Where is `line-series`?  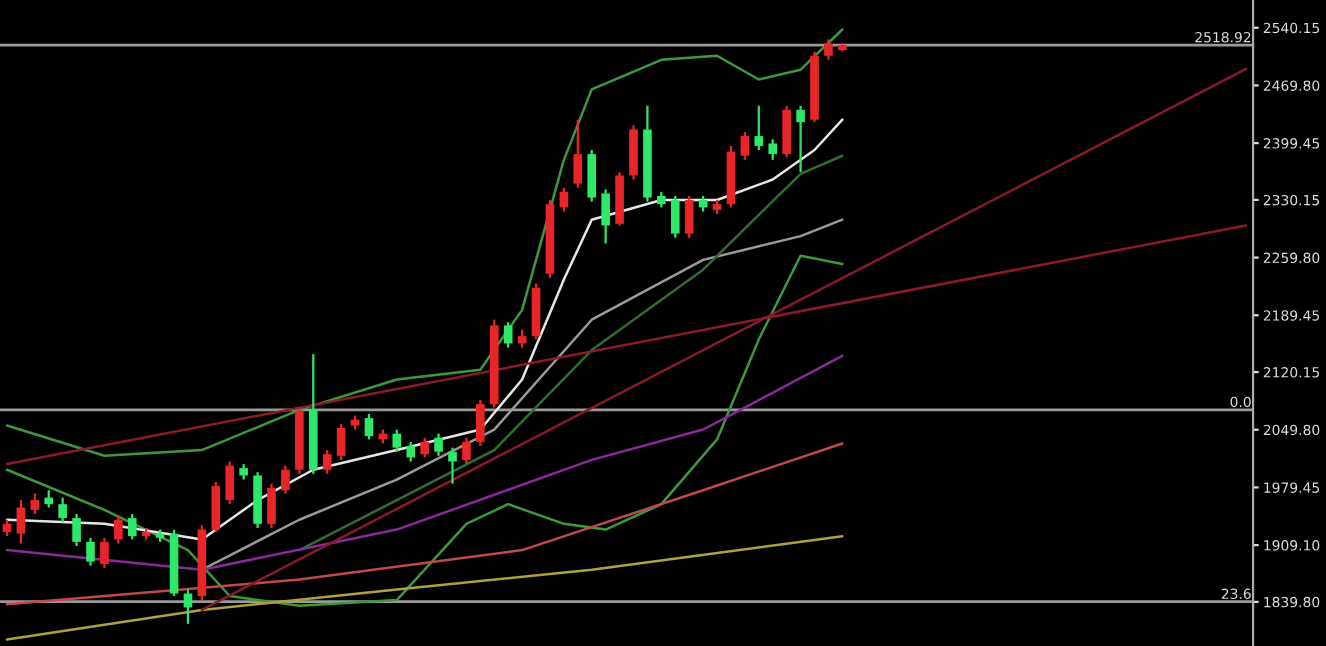 line-series is located at coordinates (424, 587).